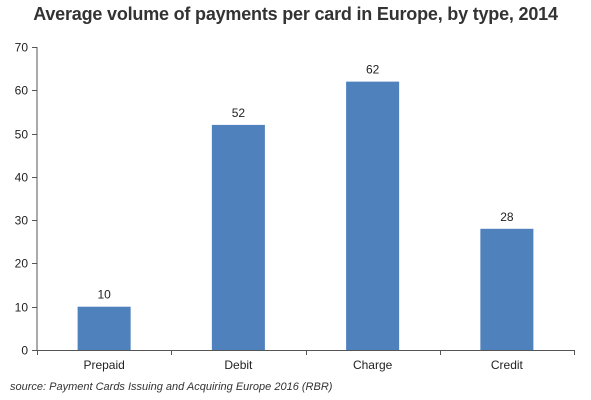 The image size is (591, 400). Describe the element at coordinates (22, 221) in the screenshot. I see `y-tick-label: 30` at that location.